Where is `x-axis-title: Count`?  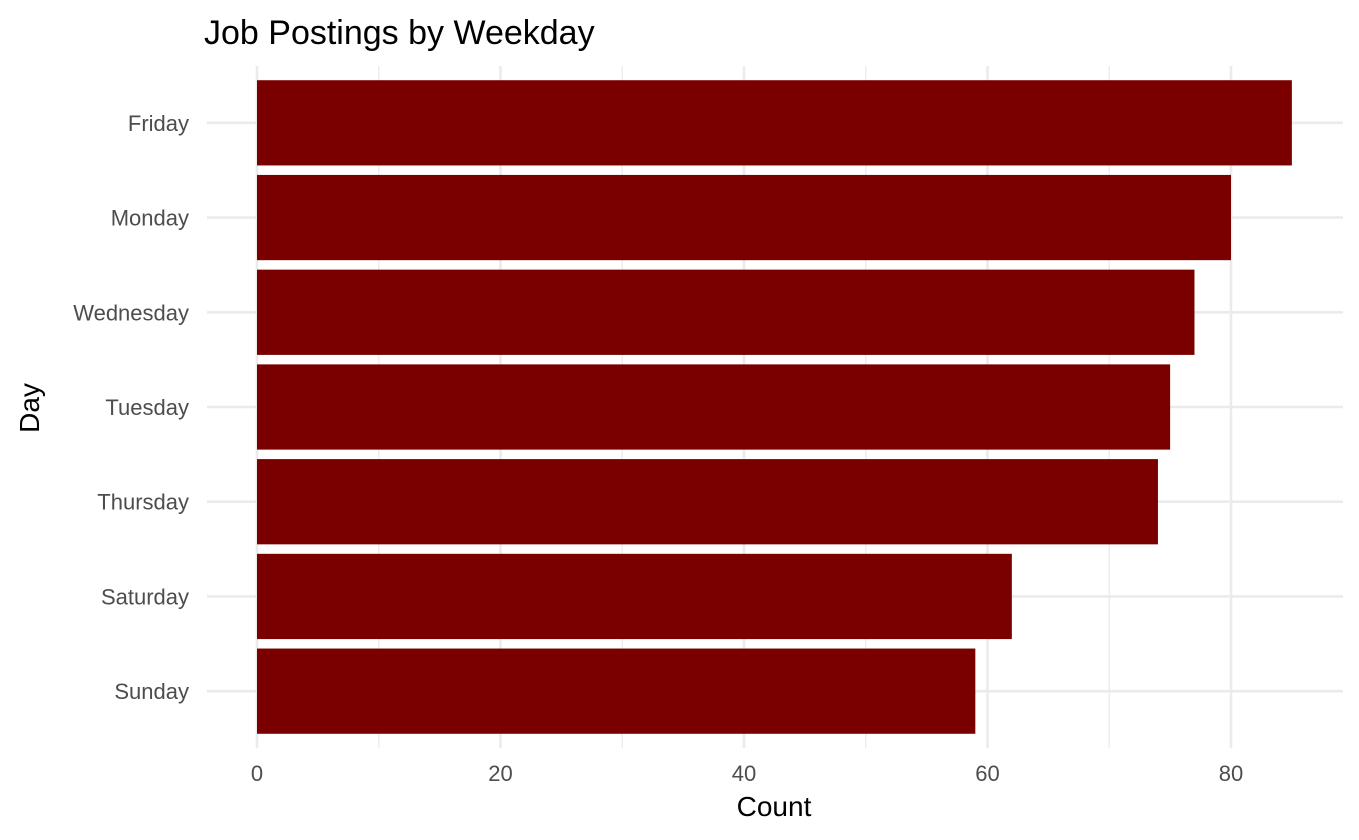 x-axis-title: Count is located at coordinates (774, 806).